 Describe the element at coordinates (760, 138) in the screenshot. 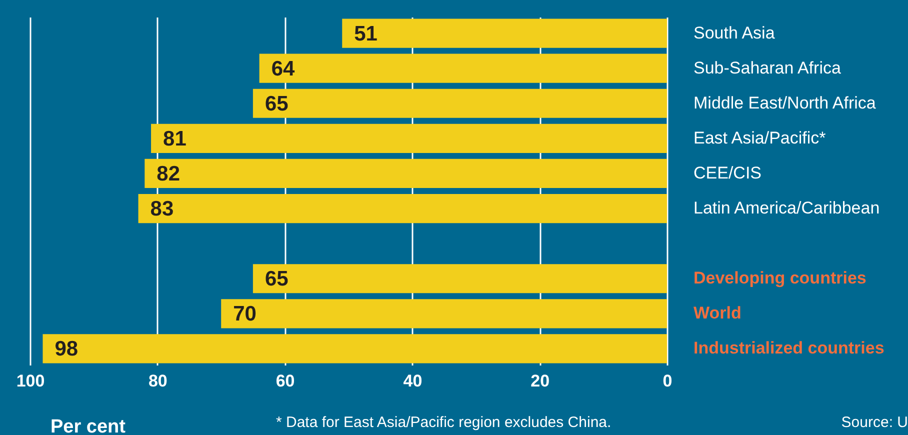

I see `y-tick-label: East Asia/Pacific*` at that location.